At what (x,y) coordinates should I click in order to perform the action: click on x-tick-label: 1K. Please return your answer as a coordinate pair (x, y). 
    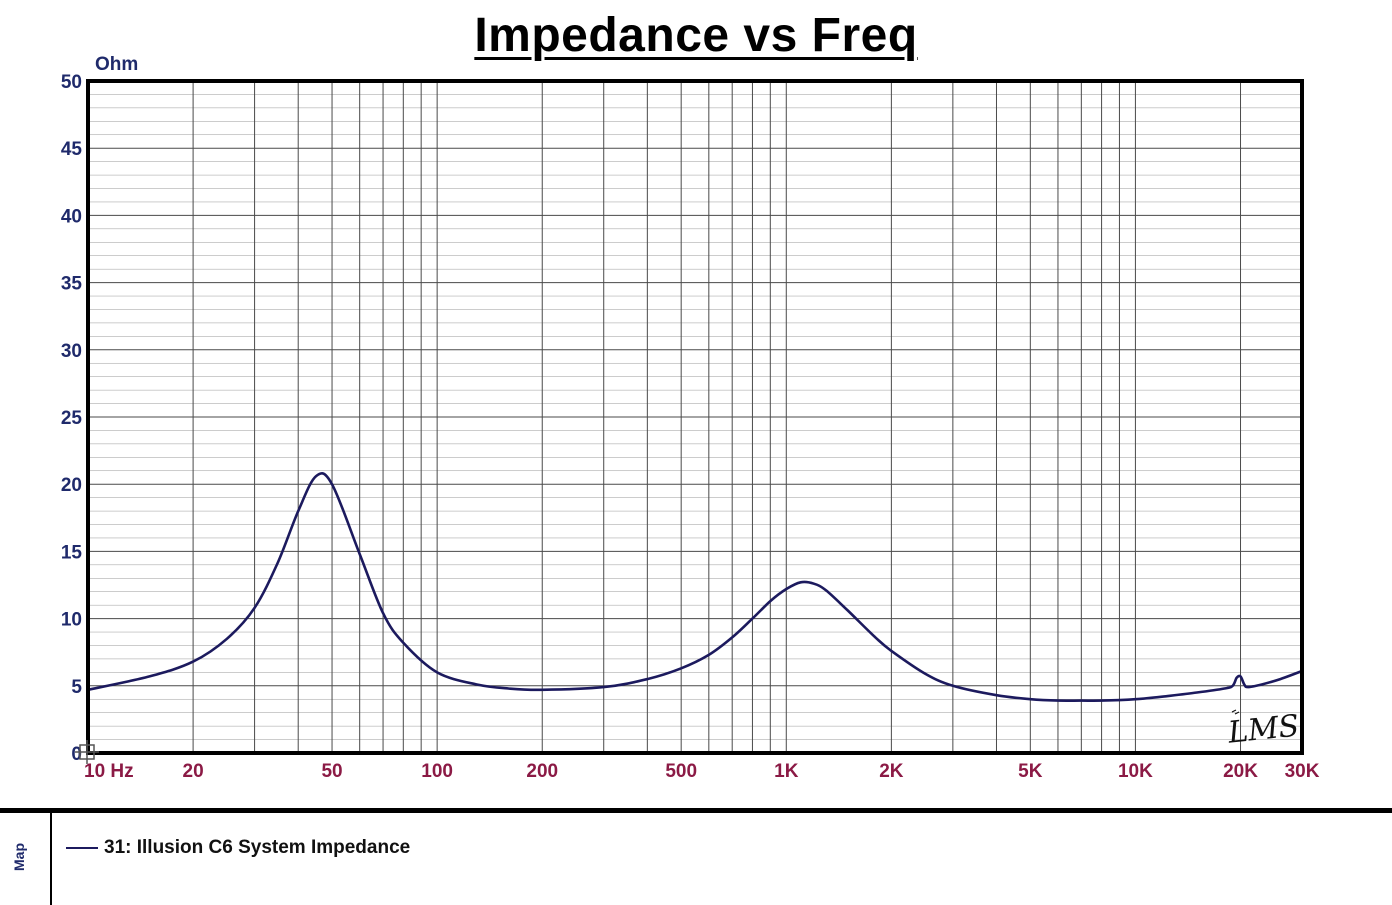
    Looking at the image, I should click on (786, 771).